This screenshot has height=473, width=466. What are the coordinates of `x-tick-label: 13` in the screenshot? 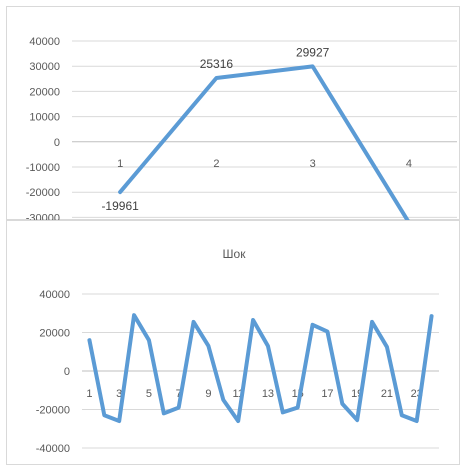 It's located at (268, 394).